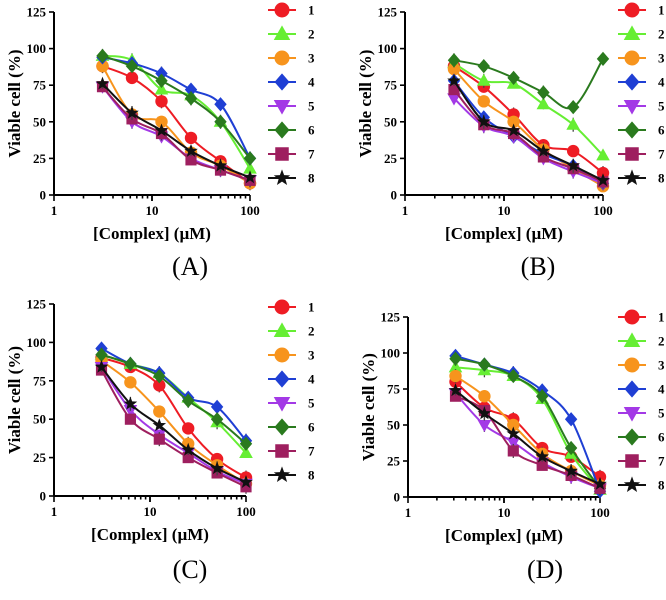 This screenshot has width=666, height=600. I want to click on x-tick-label: 1, so click(54, 511).